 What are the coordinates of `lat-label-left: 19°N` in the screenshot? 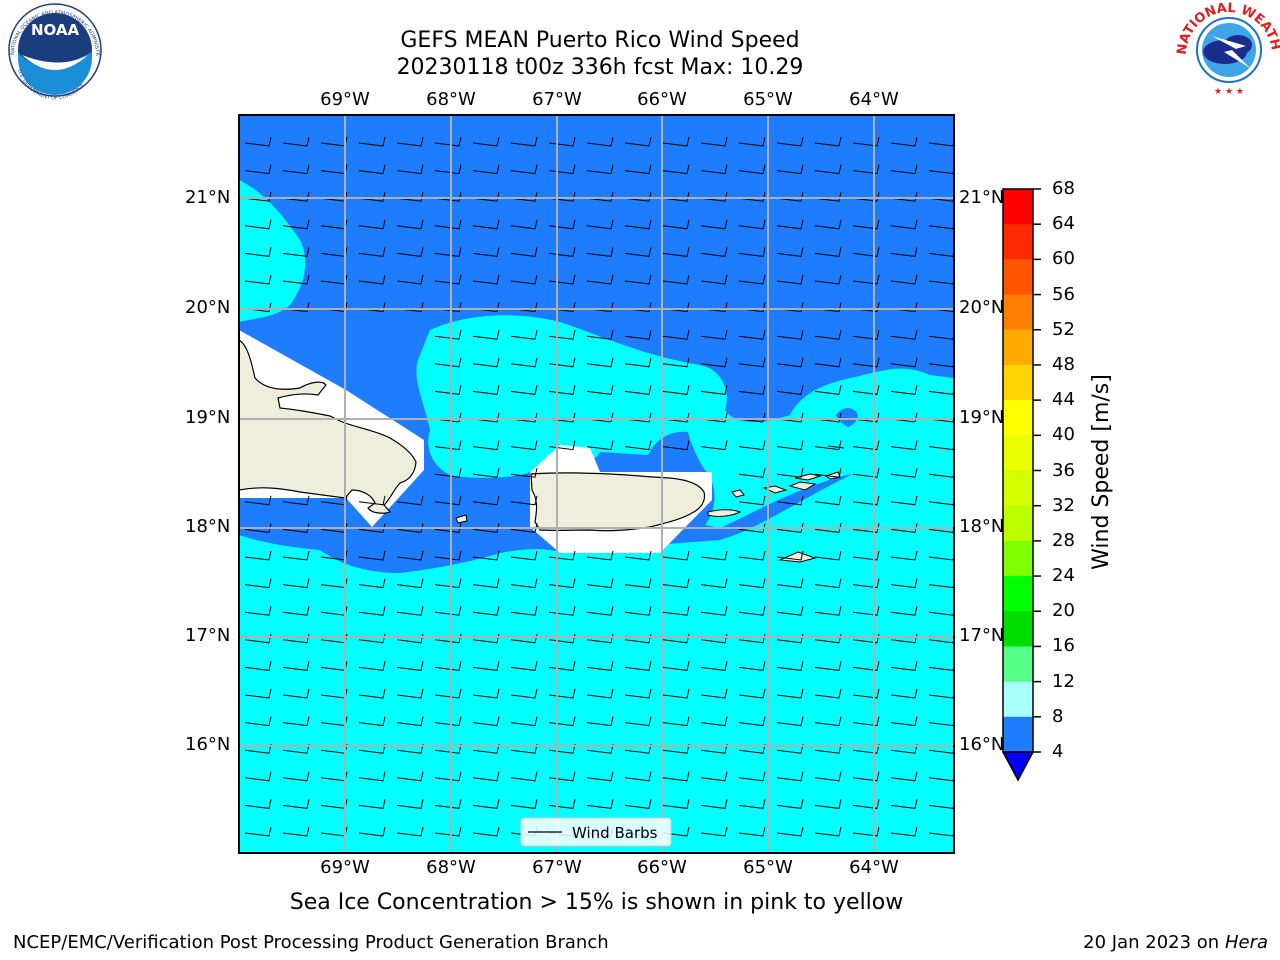 It's located at (208, 417).